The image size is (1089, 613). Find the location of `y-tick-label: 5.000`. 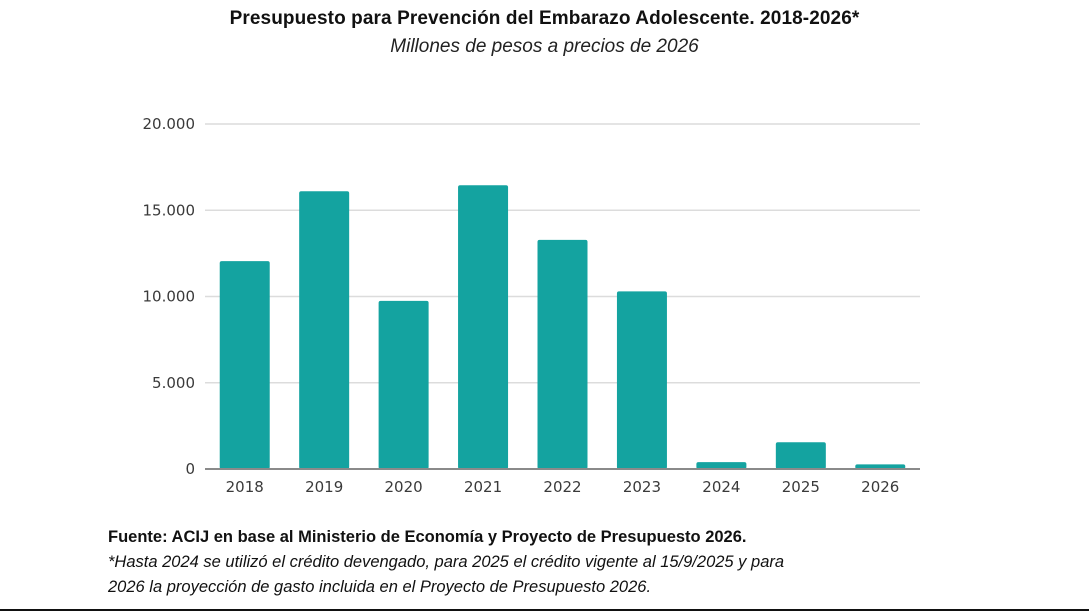

y-tick-label: 5.000 is located at coordinates (173, 383).